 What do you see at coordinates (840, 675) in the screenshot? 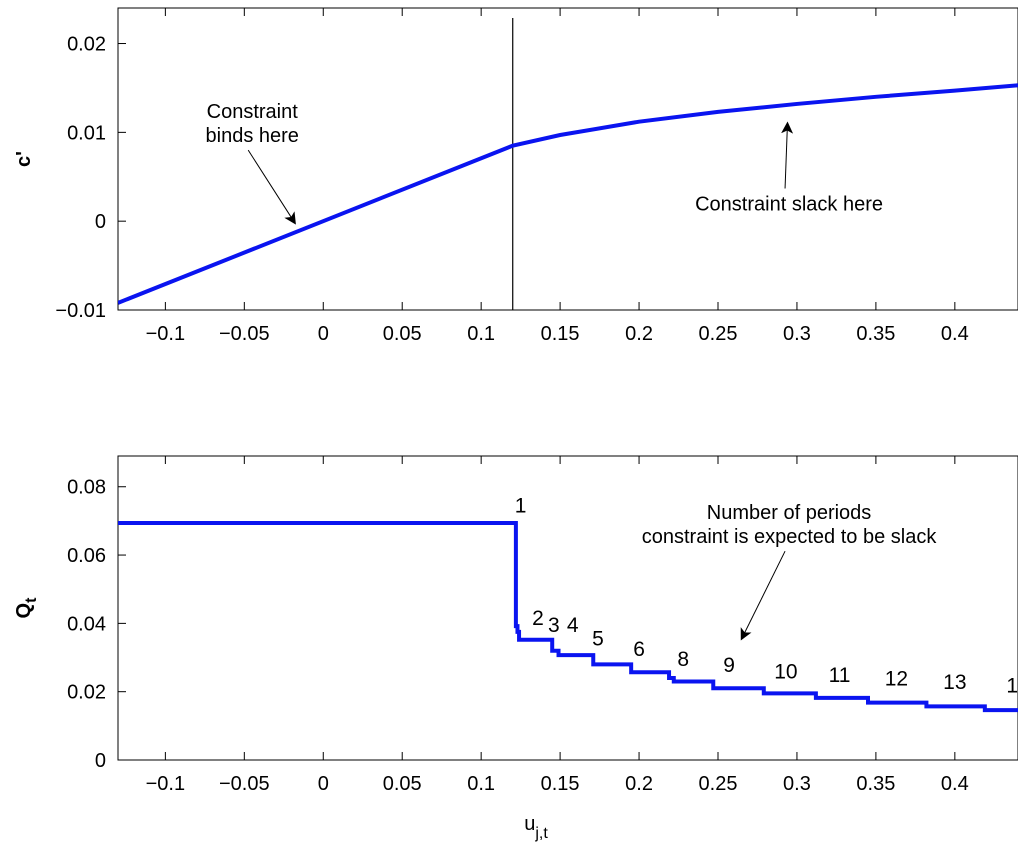
I see `step-count-label: 11` at bounding box center [840, 675].